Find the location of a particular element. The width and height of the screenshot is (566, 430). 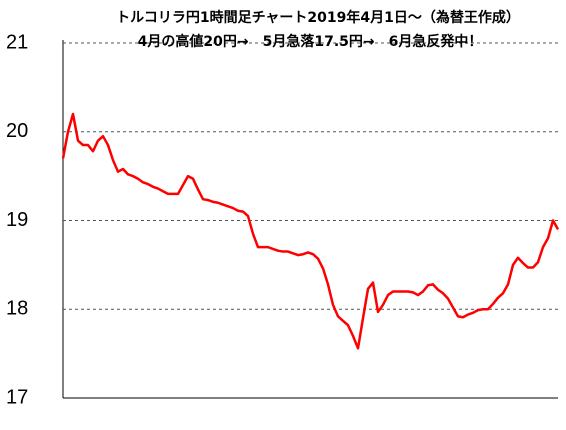

y-tick-label: 18 is located at coordinates (17, 309).